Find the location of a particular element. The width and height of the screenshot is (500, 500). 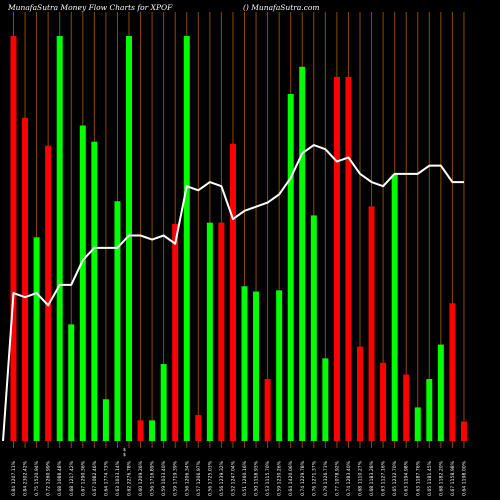

tick-label: 0.64 1420.06% is located at coordinates (291, 478).